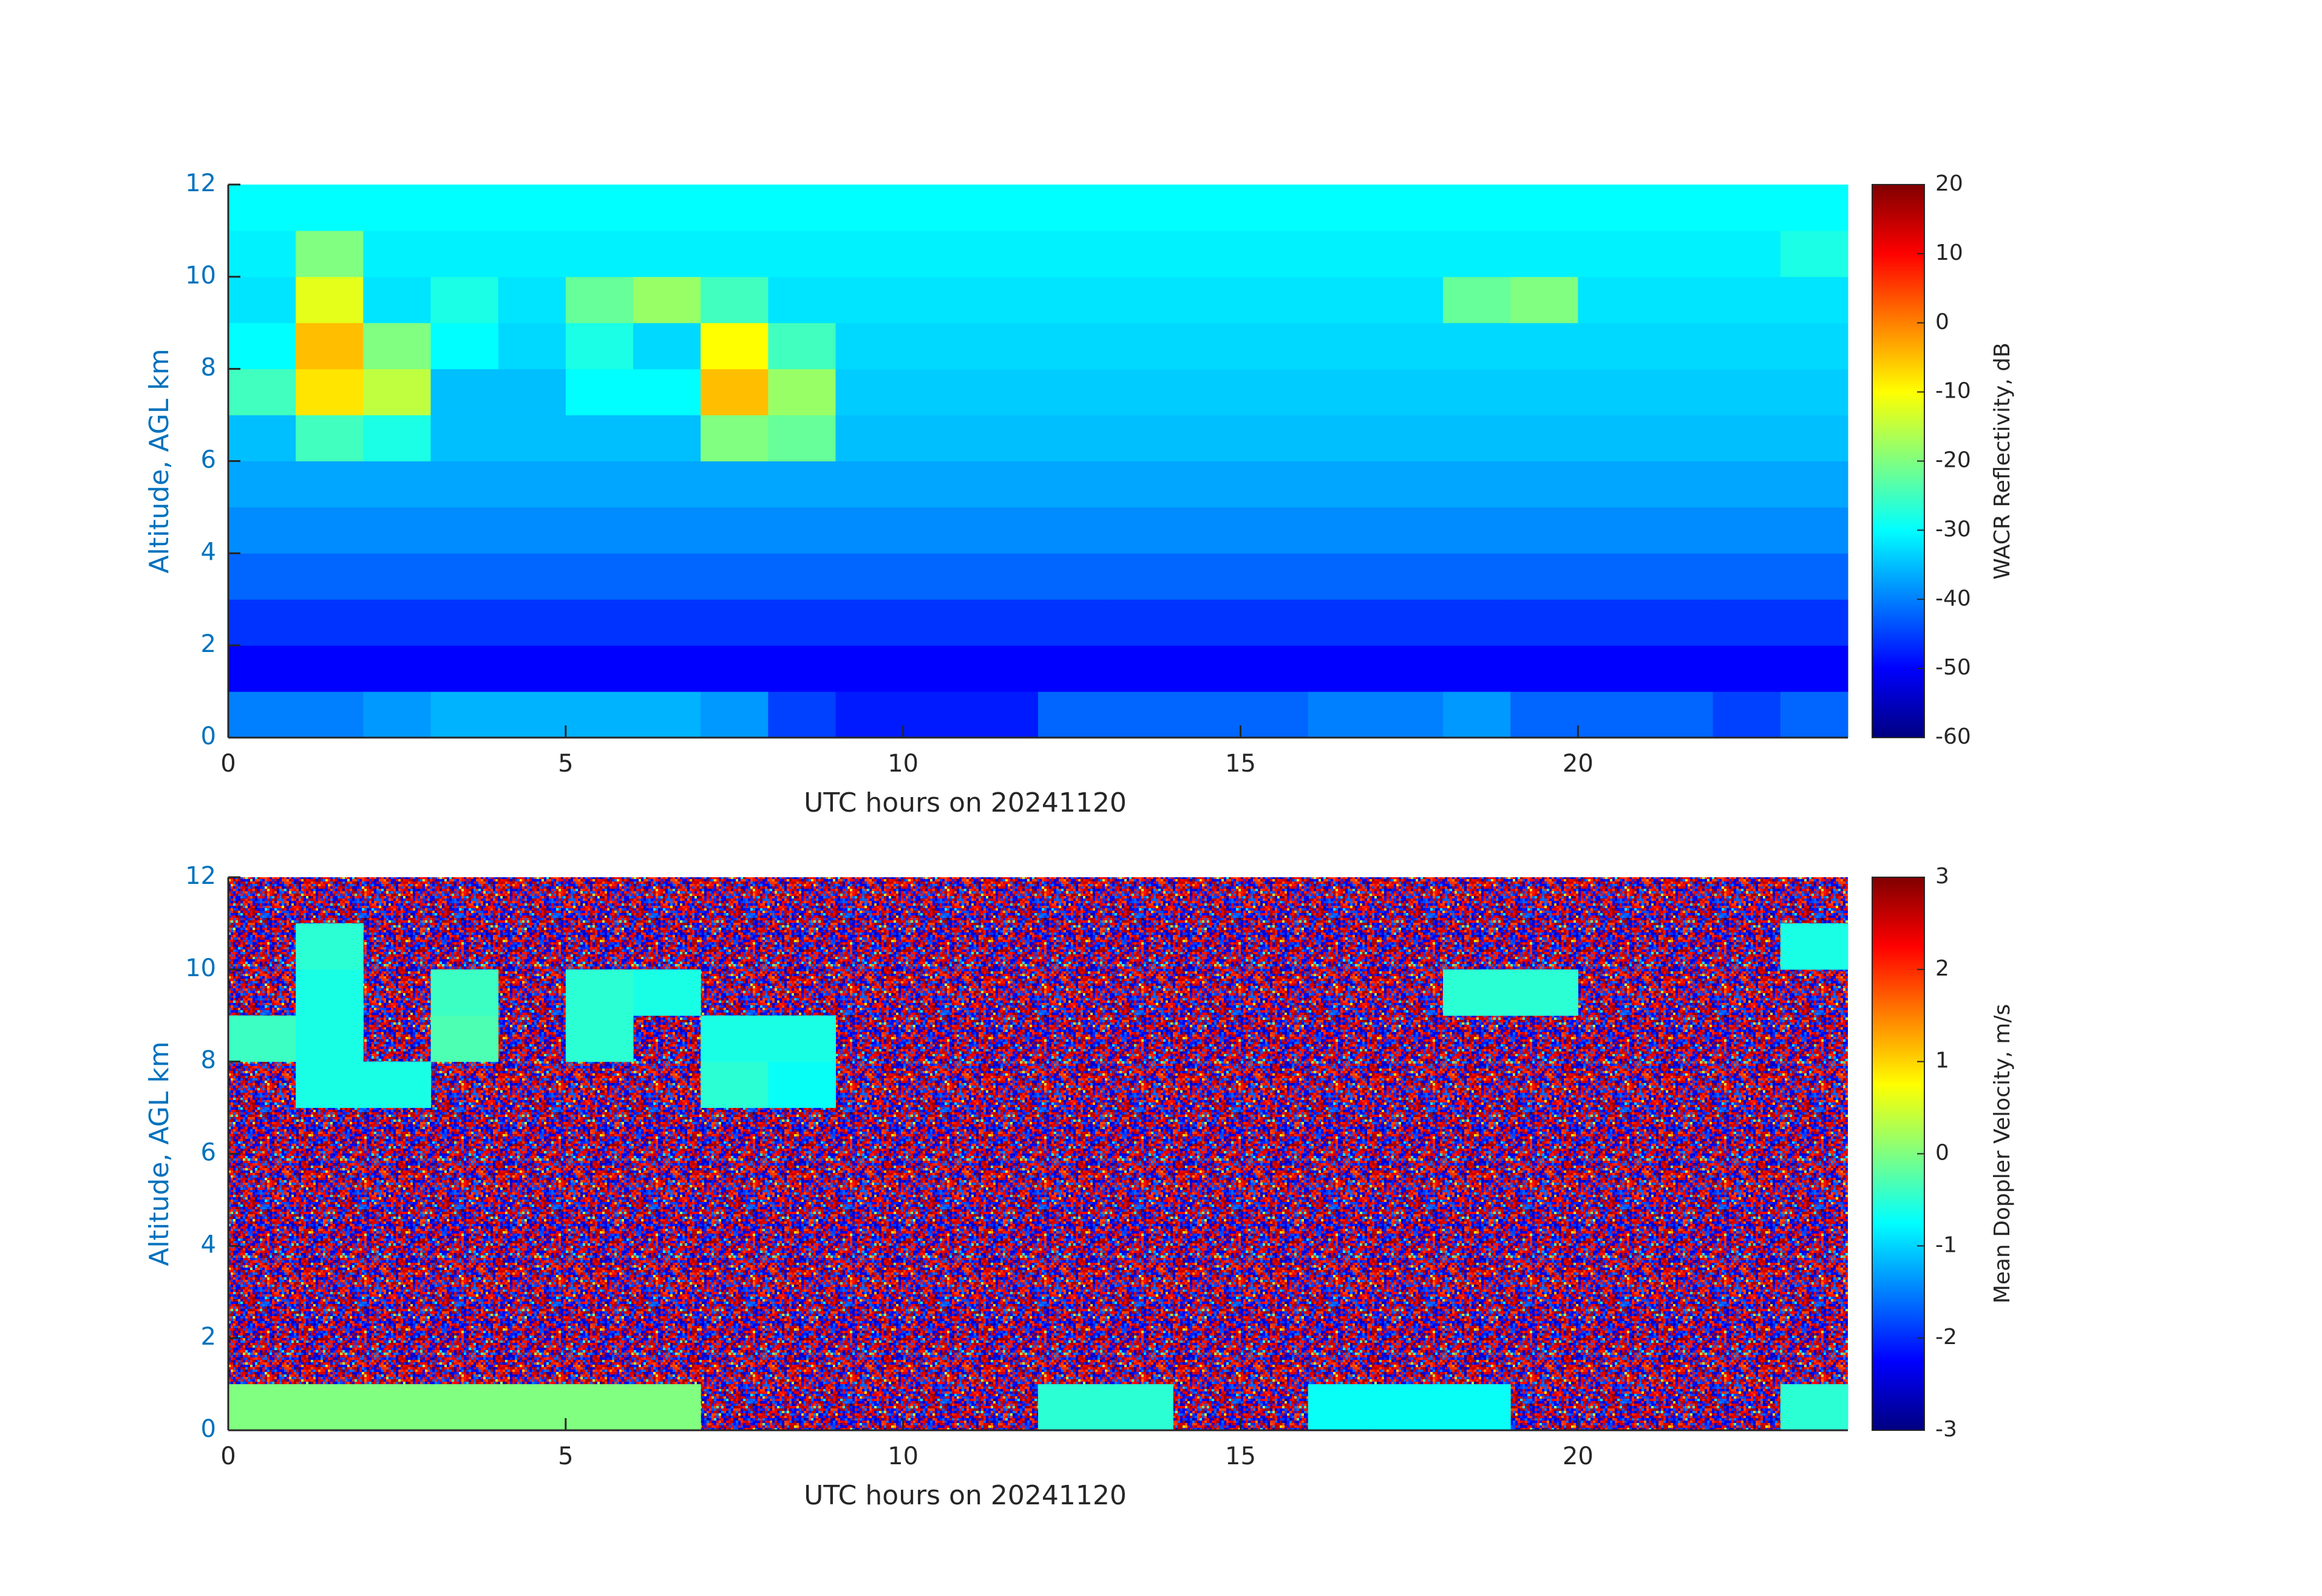  Describe the element at coordinates (1942, 1060) in the screenshot. I see `colorbar-tick-label: 1` at that location.